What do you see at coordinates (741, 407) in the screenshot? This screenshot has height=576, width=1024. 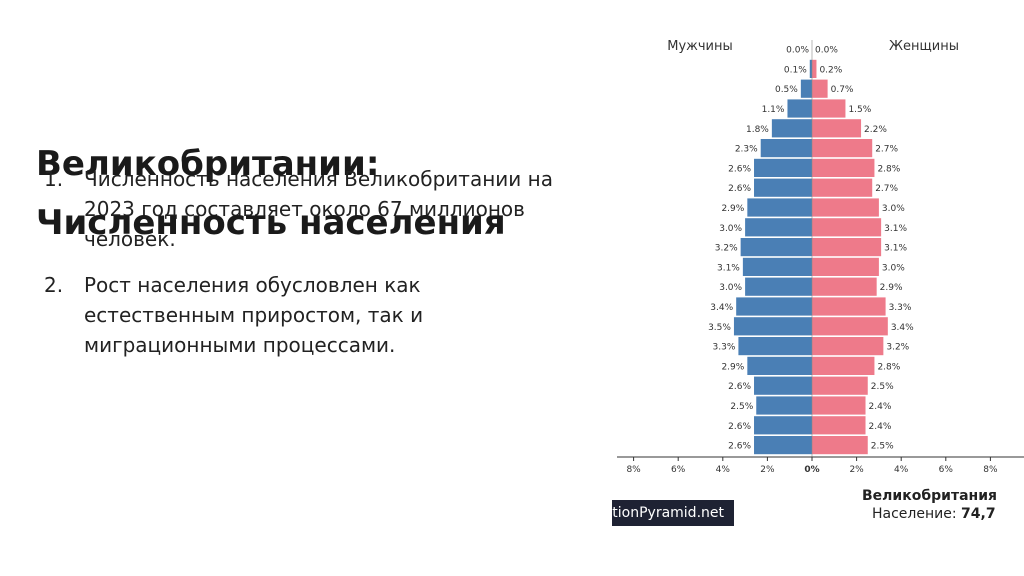 I see `data-label-male: 2.5%` at bounding box center [741, 407].